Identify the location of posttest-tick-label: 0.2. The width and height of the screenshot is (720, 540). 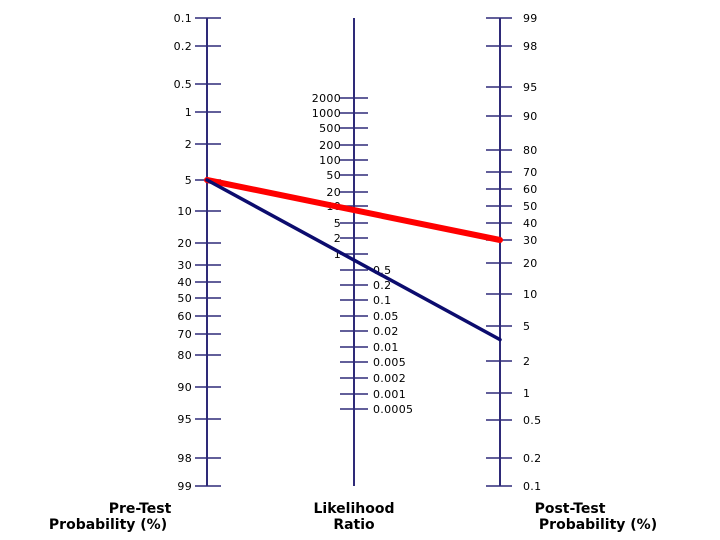
(532, 458).